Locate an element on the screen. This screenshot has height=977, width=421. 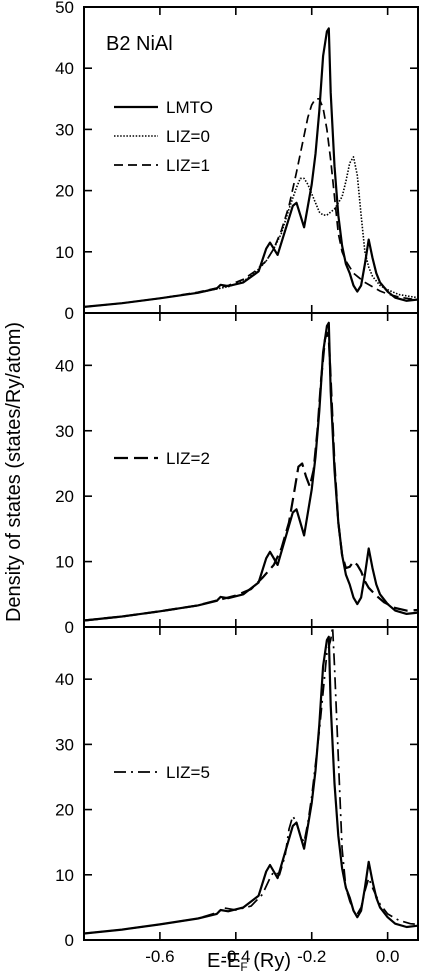
y-axis-title: Density of states (states/Ry/atom) is located at coordinates (14, 472).